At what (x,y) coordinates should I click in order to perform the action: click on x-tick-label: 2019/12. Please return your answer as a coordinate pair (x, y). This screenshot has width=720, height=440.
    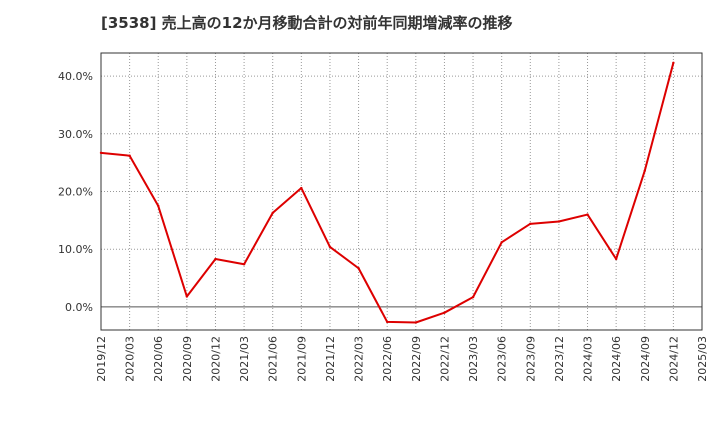
    Looking at the image, I should click on (101, 359).